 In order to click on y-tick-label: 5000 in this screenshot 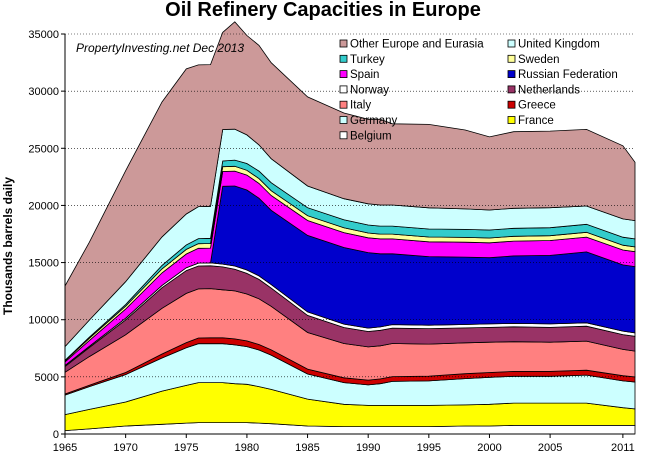, I will do `click(47, 378)`.